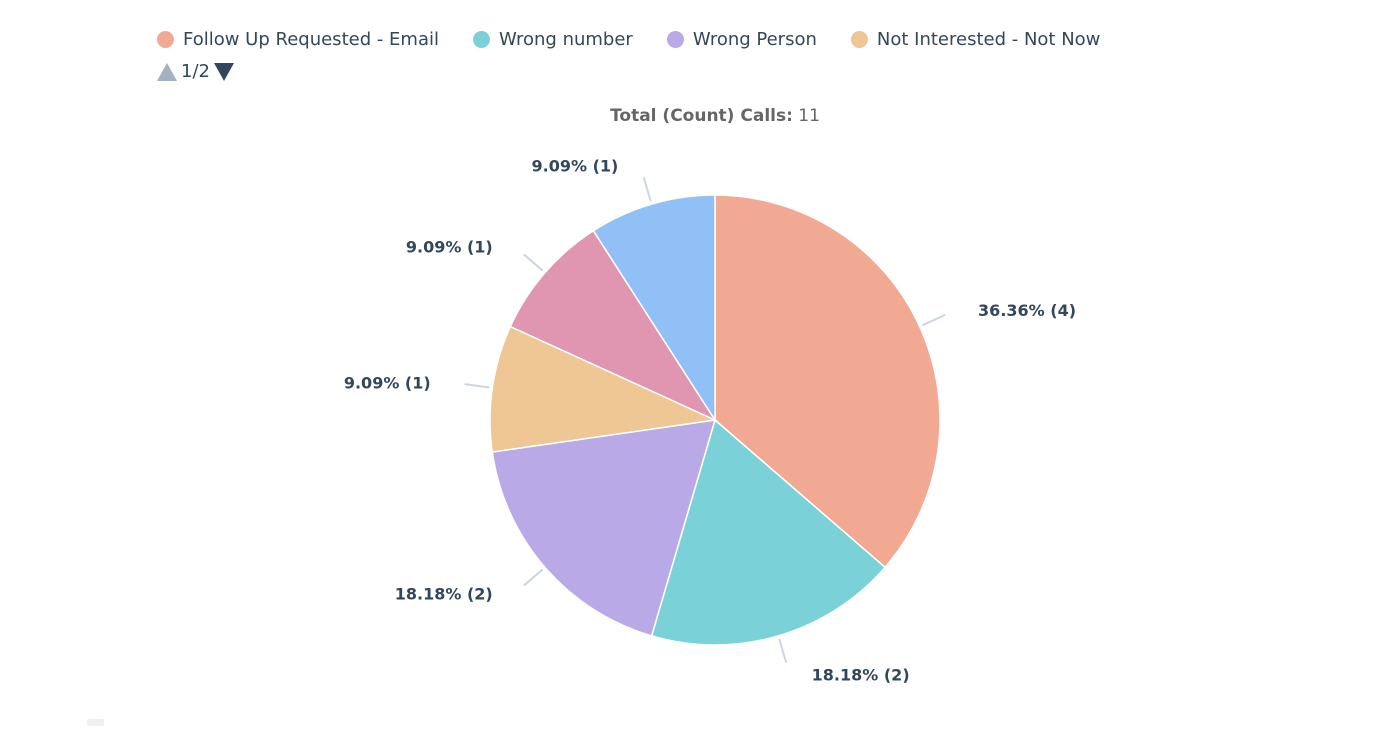  I want to click on legend-next-page-icon, so click(223, 71).